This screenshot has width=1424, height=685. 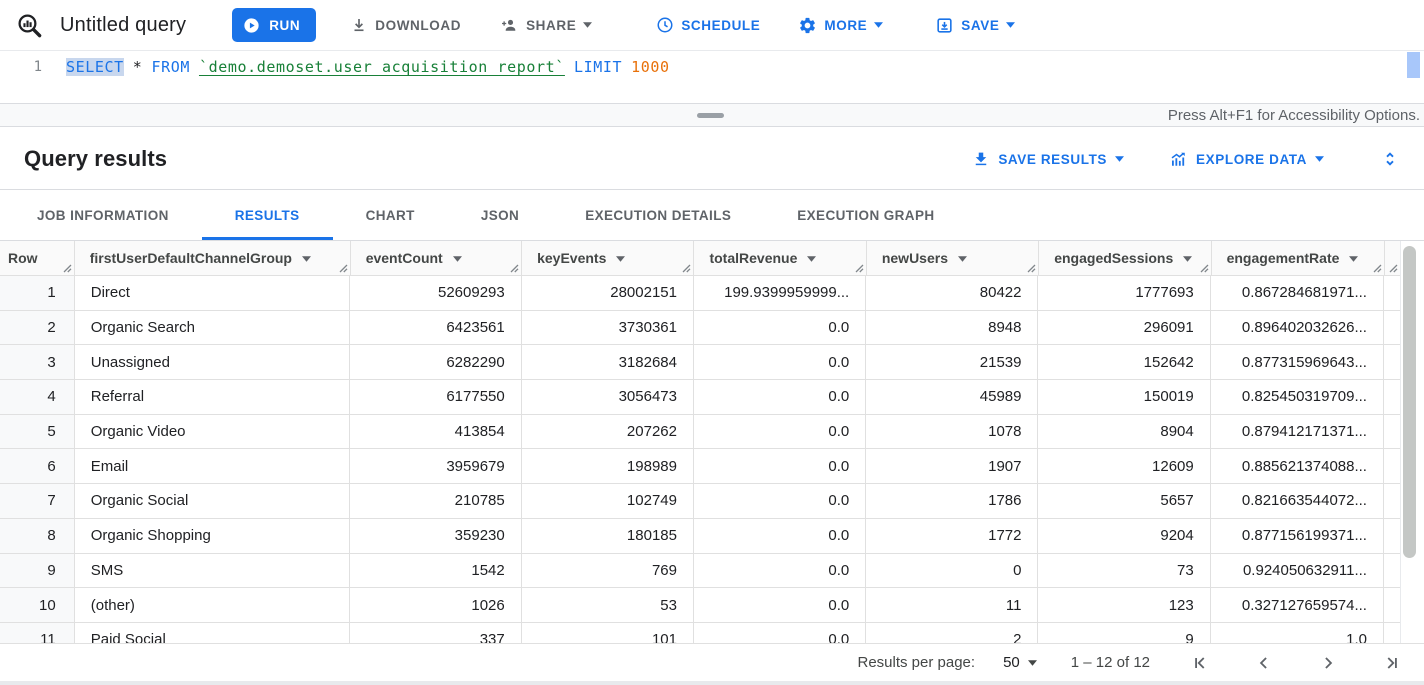 I want to click on table-cell: 53, so click(x=608, y=605).